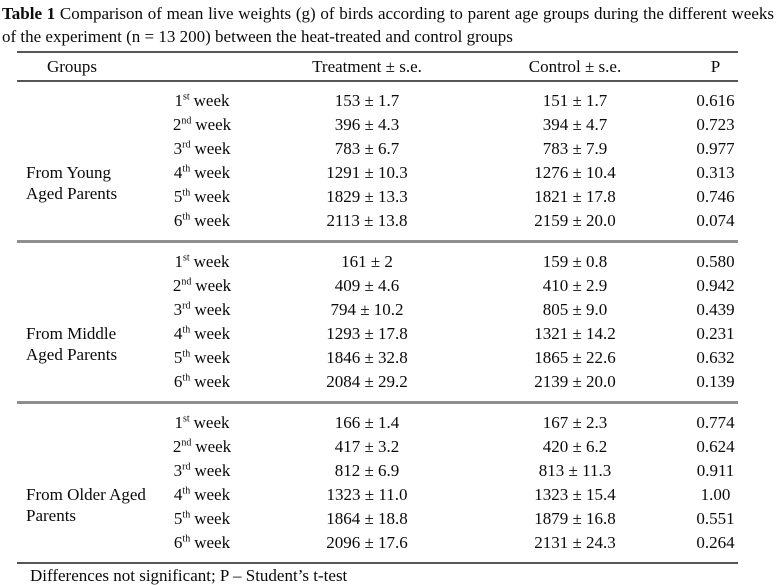 The width and height of the screenshot is (776, 585). Describe the element at coordinates (575, 148) in the screenshot. I see `control-value: 783 ± 7.9` at that location.